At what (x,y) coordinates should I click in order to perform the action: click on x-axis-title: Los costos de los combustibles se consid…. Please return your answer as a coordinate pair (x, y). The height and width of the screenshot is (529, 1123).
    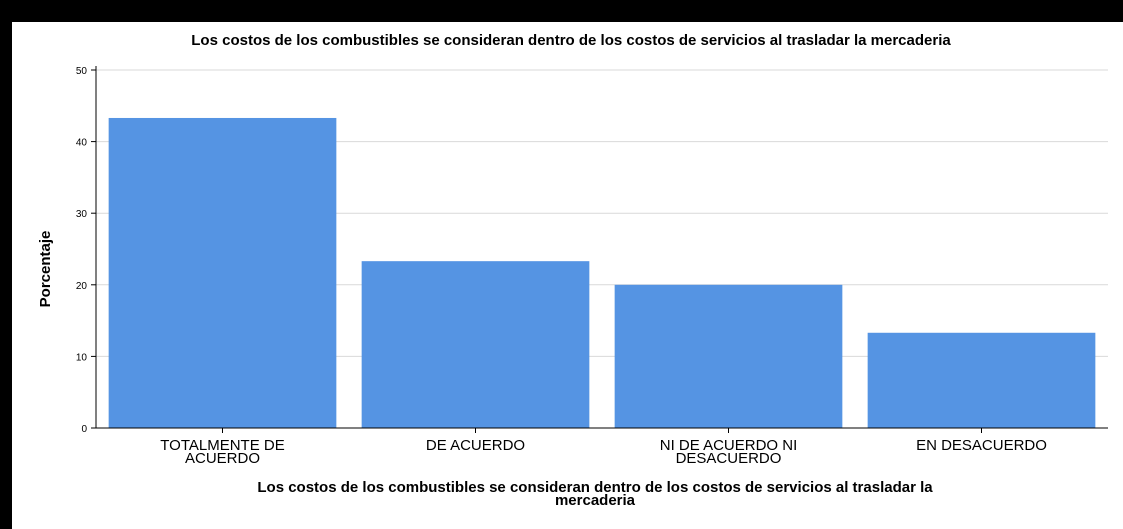
    Looking at the image, I should click on (595, 494).